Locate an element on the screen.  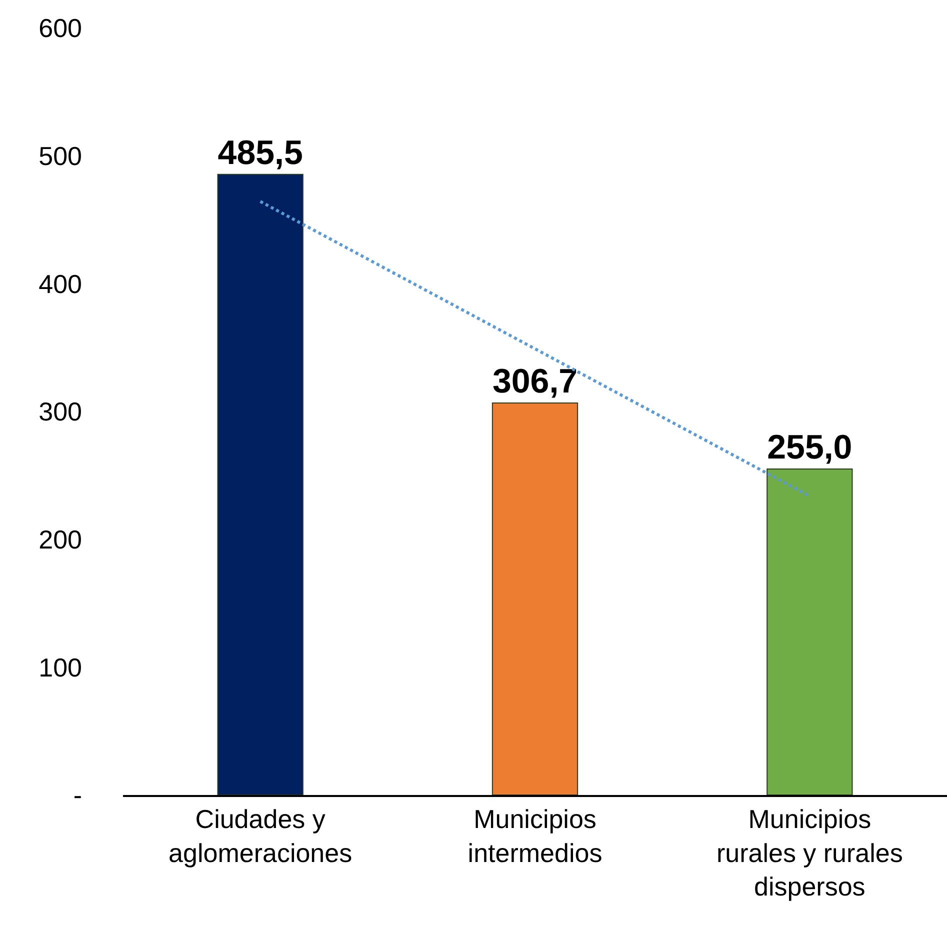
y-tick-label: 200 is located at coordinates (60, 539).